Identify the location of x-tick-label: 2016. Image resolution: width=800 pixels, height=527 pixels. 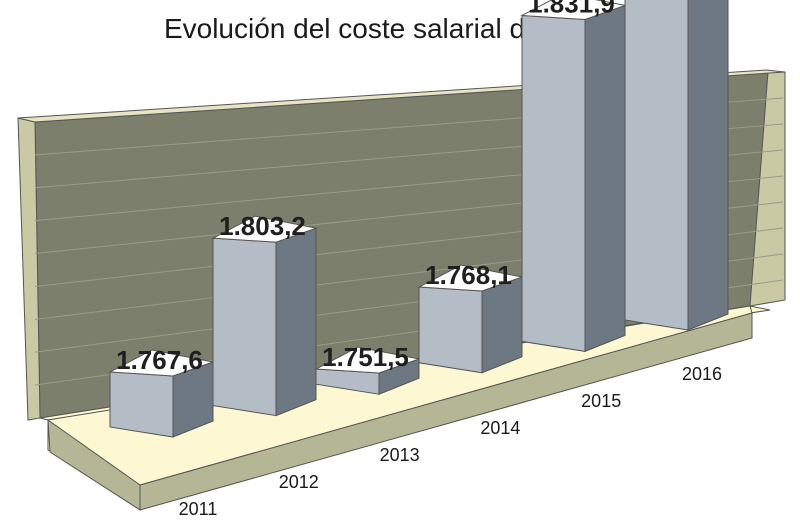
(702, 374).